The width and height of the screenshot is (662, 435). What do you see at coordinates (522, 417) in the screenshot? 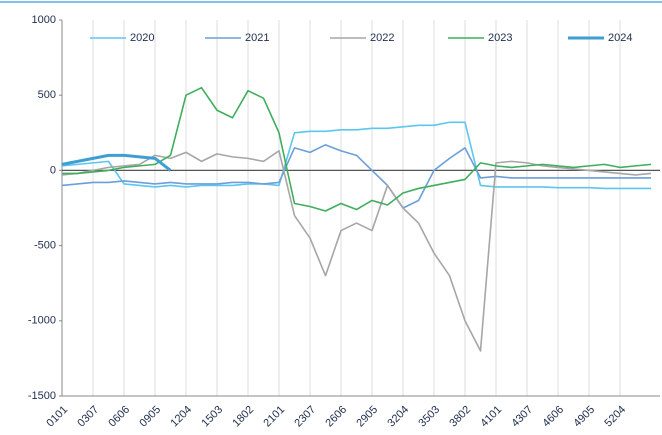
I see `x-tick-label: 4307` at bounding box center [522, 417].